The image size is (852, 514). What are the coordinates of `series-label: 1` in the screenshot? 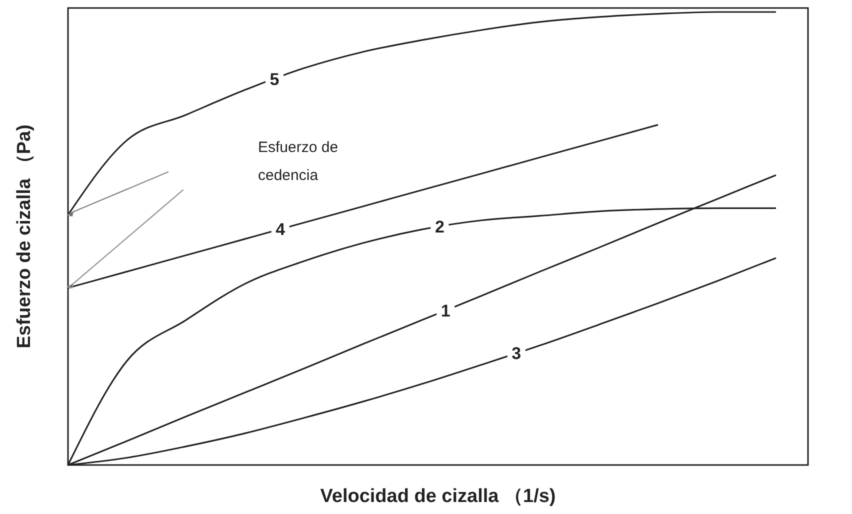 It's located at (445, 310).